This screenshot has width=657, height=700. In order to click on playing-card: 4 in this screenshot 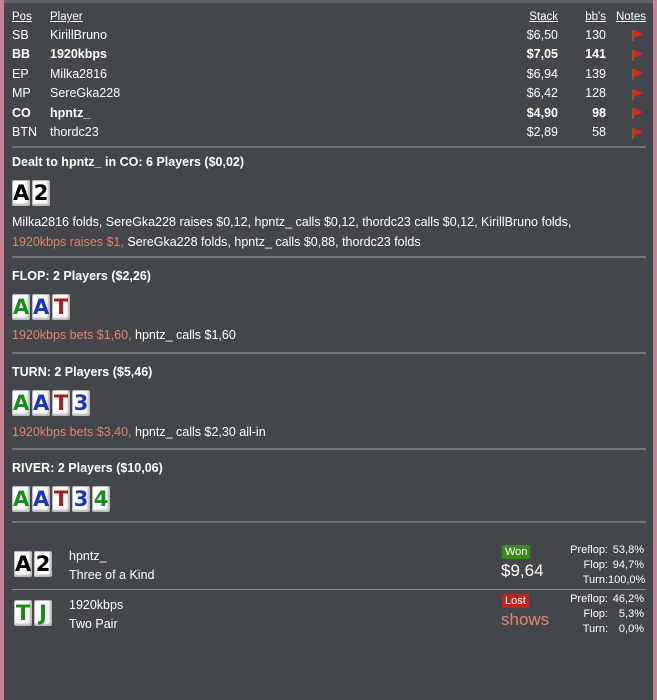, I will do `click(101, 499)`.